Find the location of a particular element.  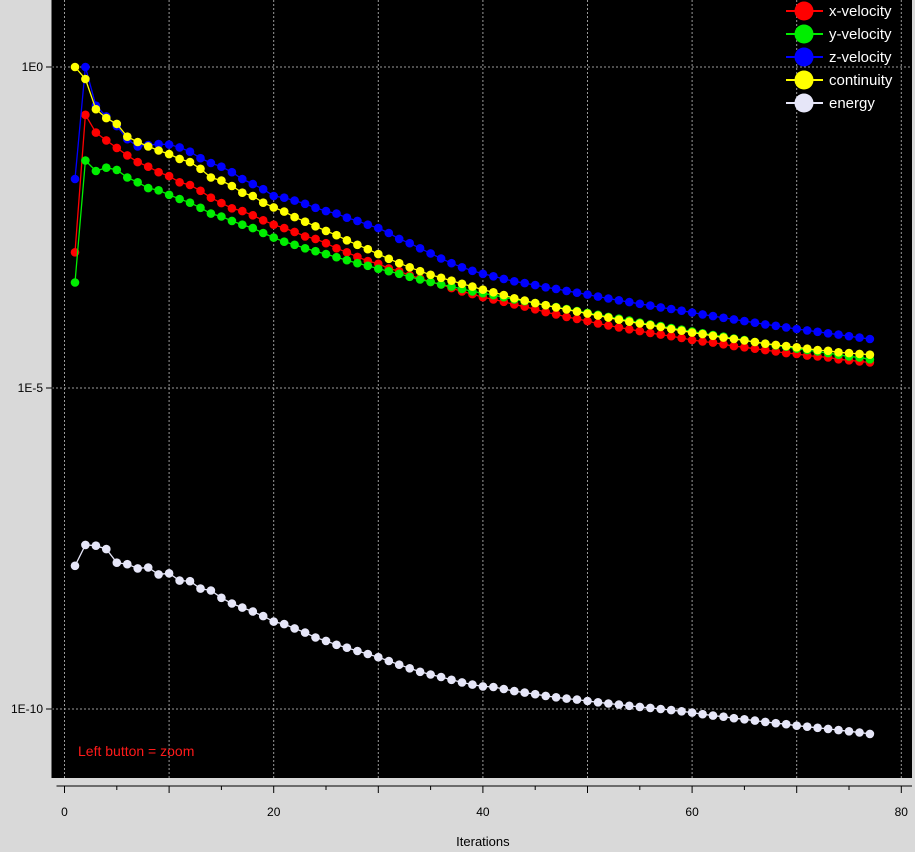

legend-label: continuity is located at coordinates (861, 80).